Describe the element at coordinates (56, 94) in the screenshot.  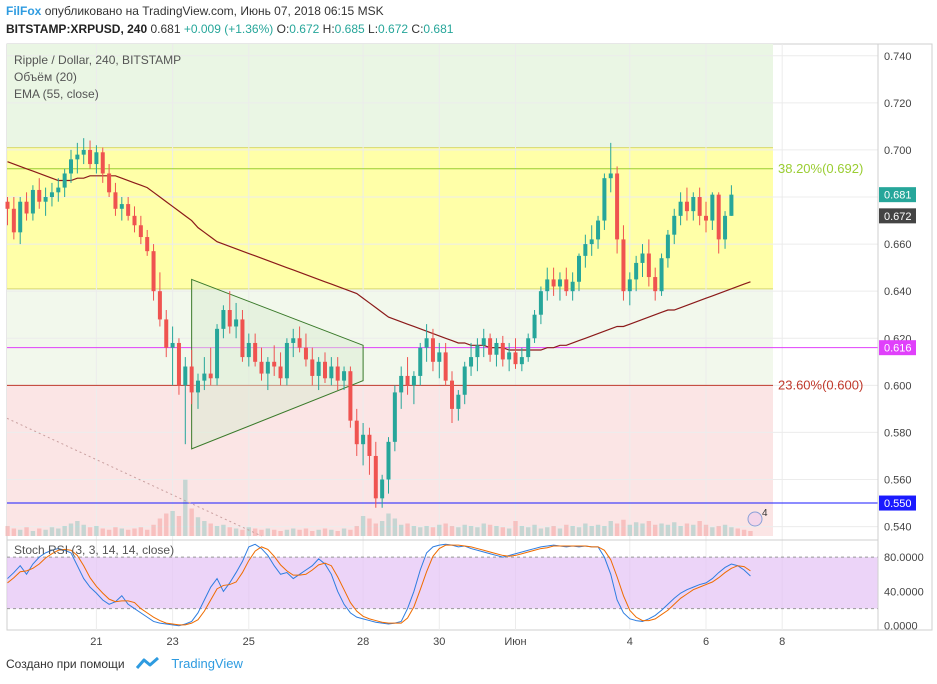
I see `ema-legend: EMA (55, close)` at that location.